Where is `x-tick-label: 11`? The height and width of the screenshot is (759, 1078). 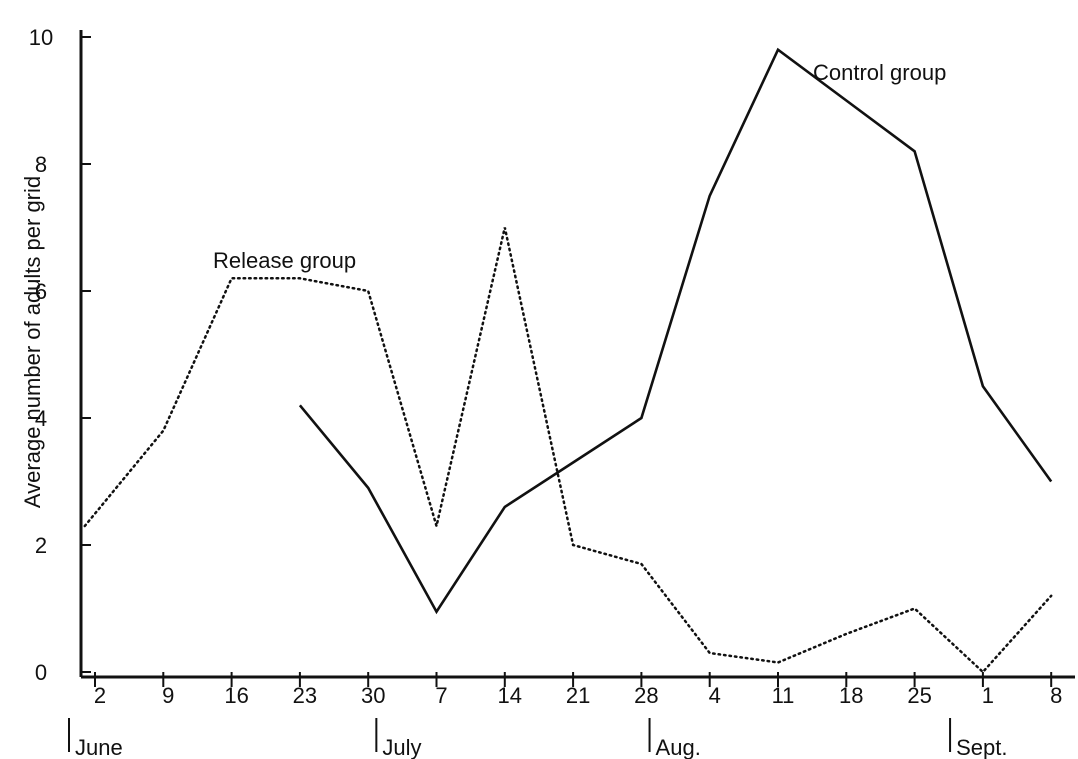 x-tick-label: 11 is located at coordinates (783, 695).